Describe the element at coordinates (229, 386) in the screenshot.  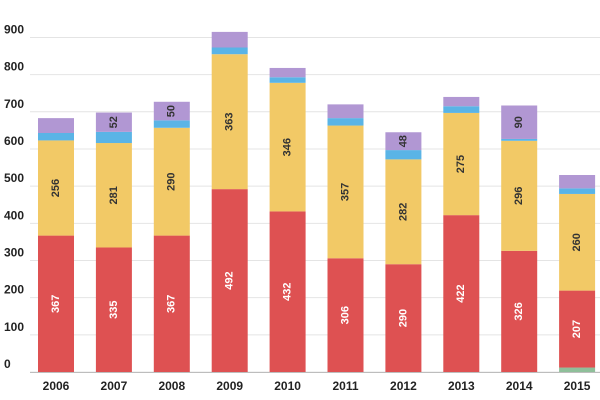
I see `x-tick-label-2009: 2009` at that location.